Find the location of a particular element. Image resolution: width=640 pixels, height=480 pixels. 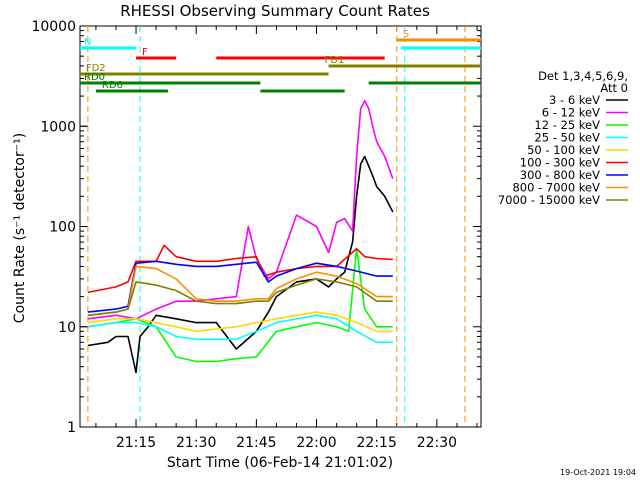

legend-label: 300 - 800 keV is located at coordinates (560, 175).